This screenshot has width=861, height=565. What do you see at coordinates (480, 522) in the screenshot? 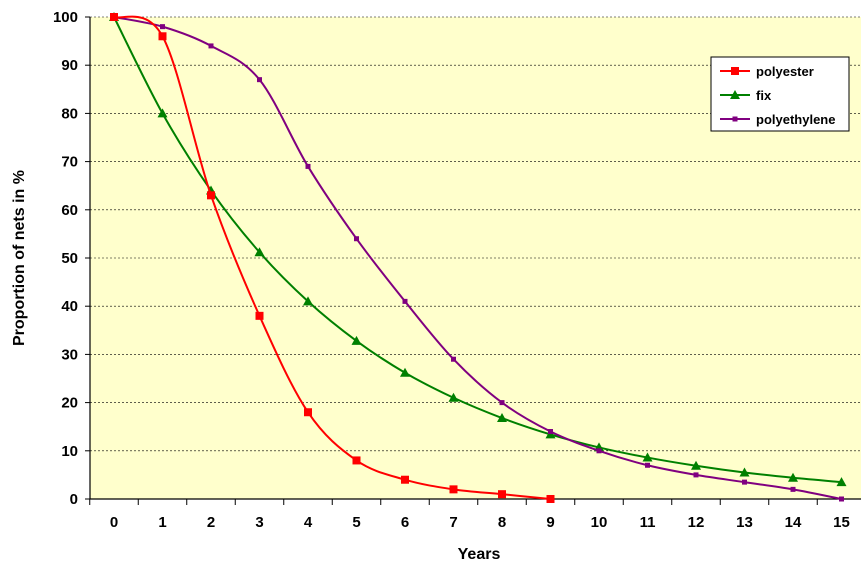
I see `x-tick-labels: 0 1 2 3 4 5 6 7 8 9 10 11 12 13 14 15` at bounding box center [480, 522].